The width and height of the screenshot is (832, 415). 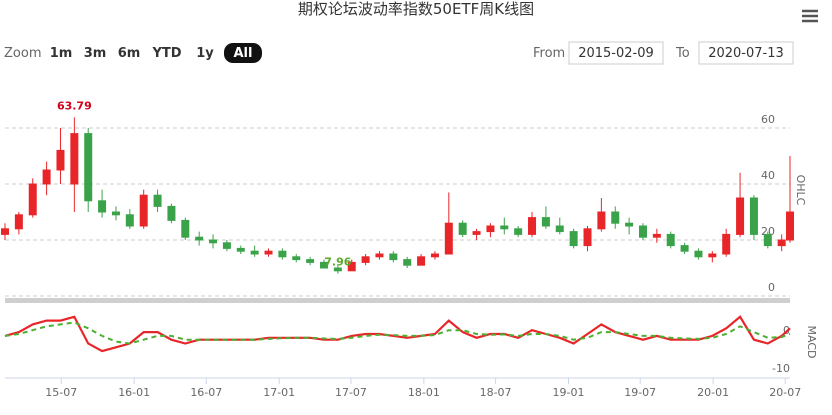 What do you see at coordinates (768, 175) in the screenshot?
I see `y-tick-label: 40` at bounding box center [768, 175].